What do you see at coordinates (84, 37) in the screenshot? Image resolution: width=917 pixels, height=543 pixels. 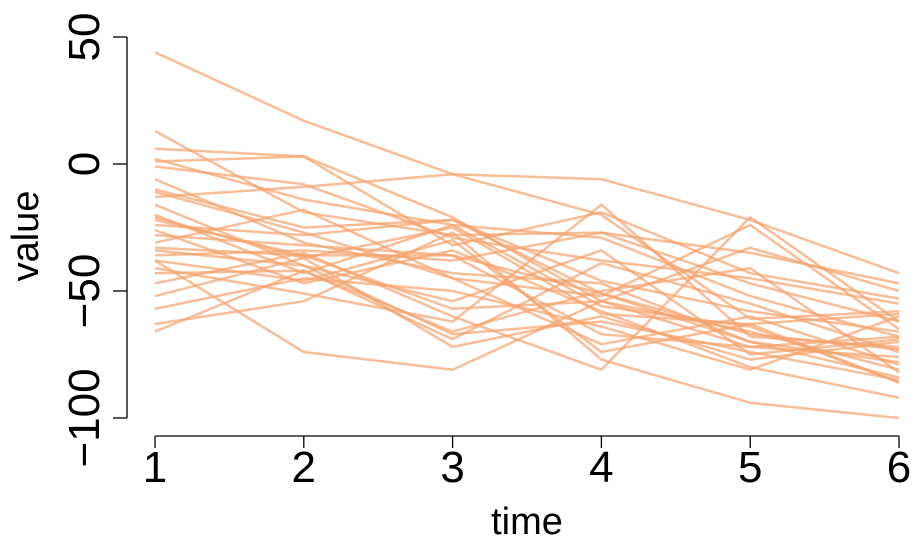 I see `y-tick-label: 50` at bounding box center [84, 37].